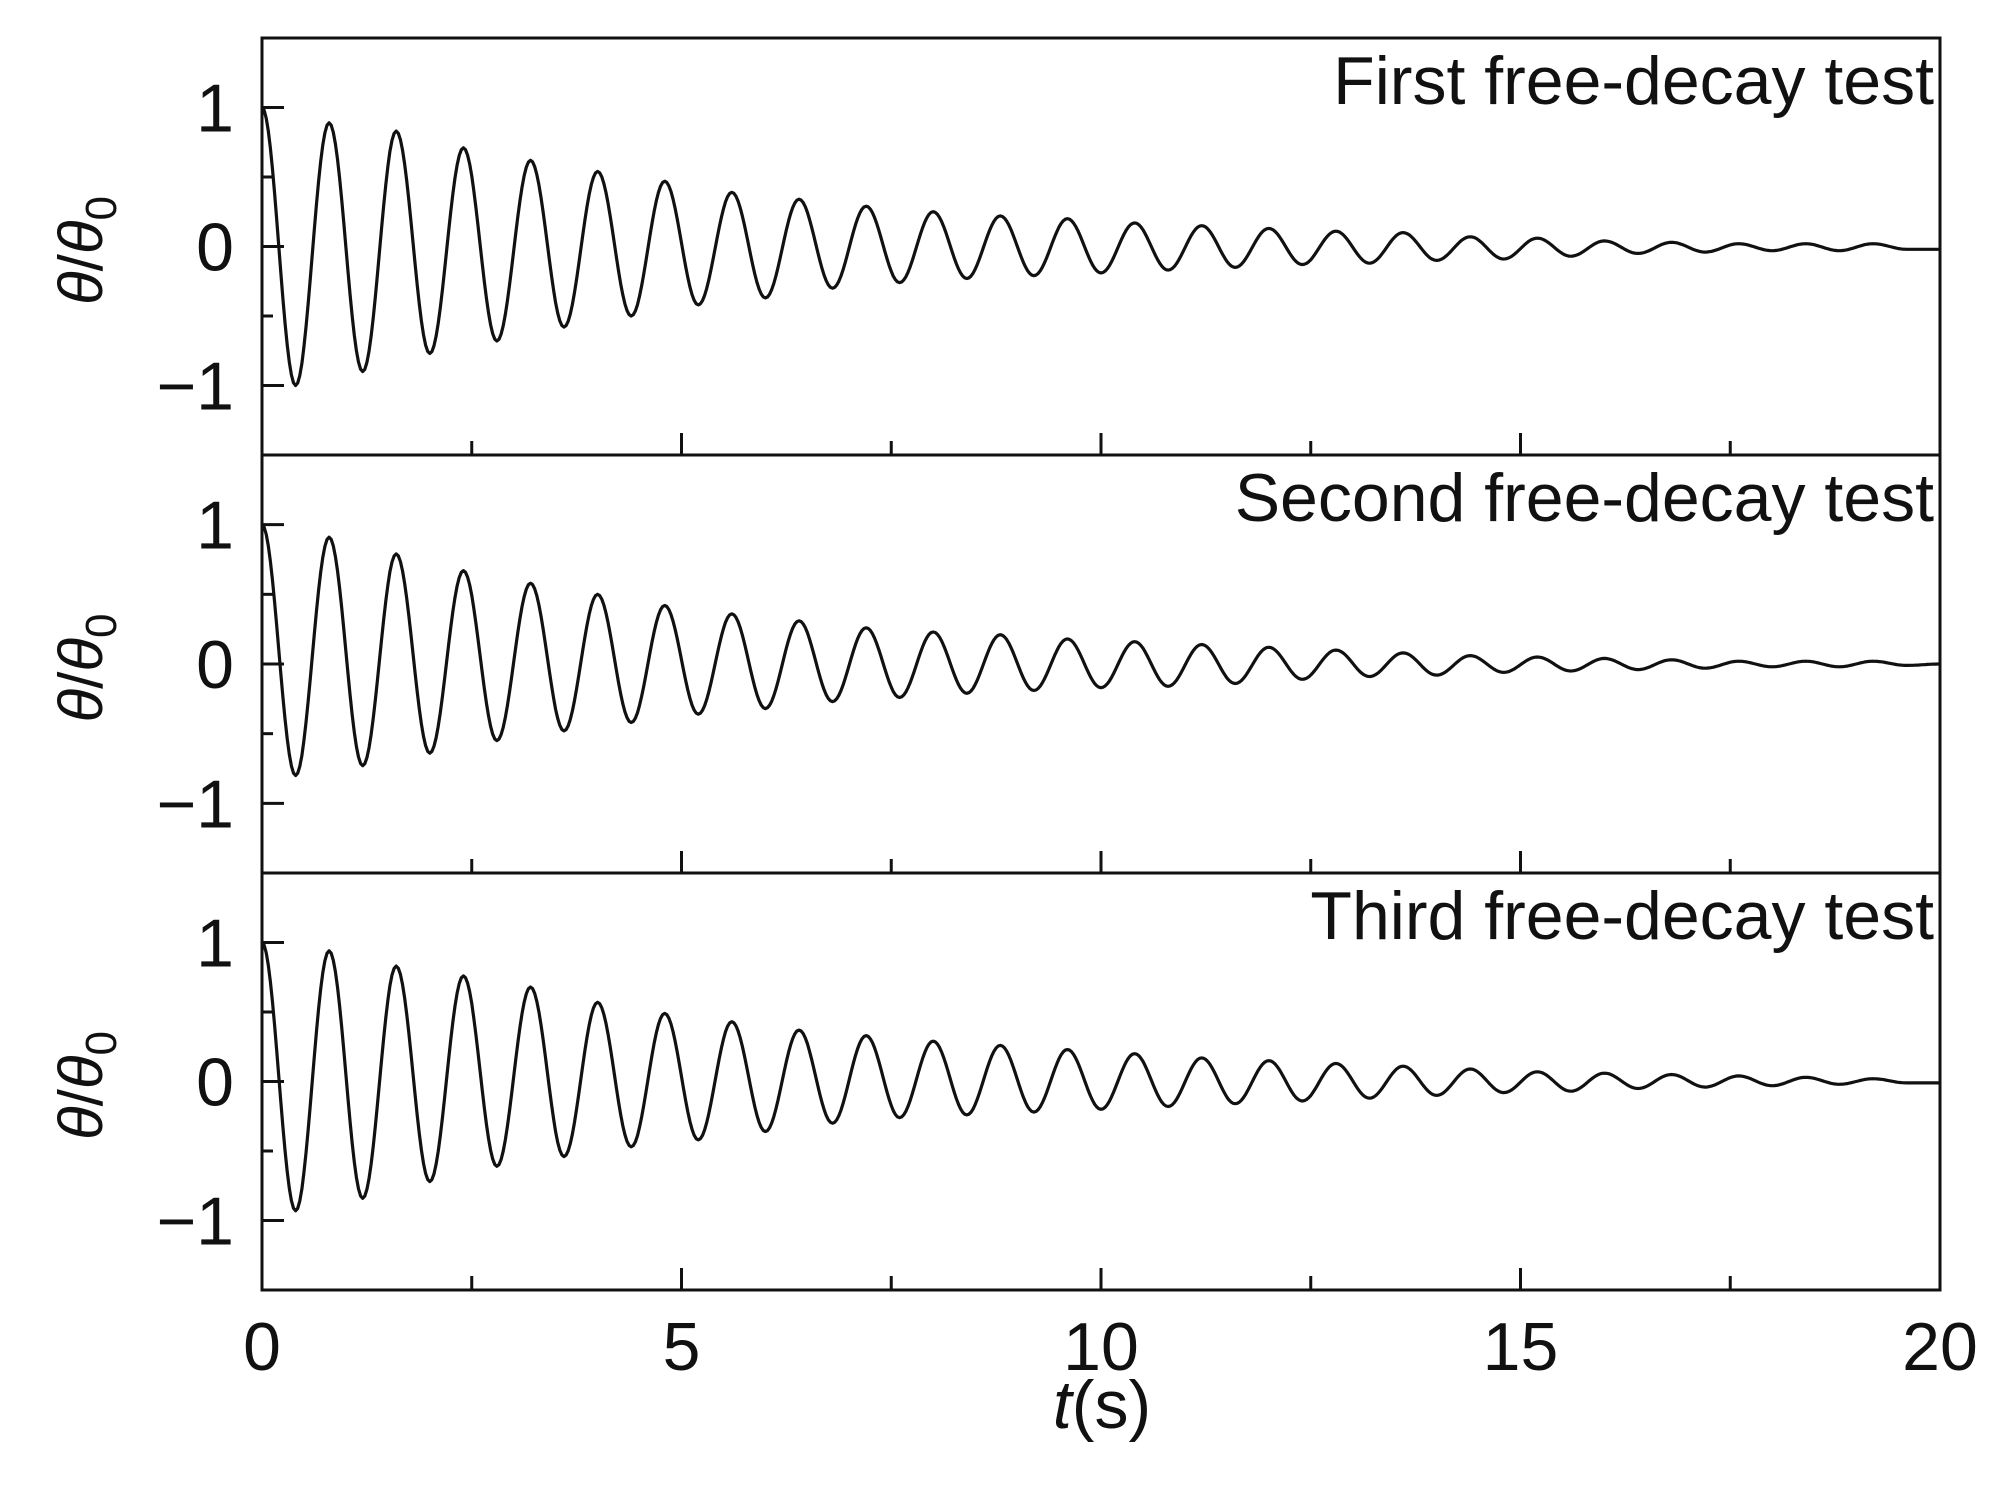 This screenshot has height=1485, width=2003. I want to click on panel-title-1: First free-decay test, so click(1633, 81).